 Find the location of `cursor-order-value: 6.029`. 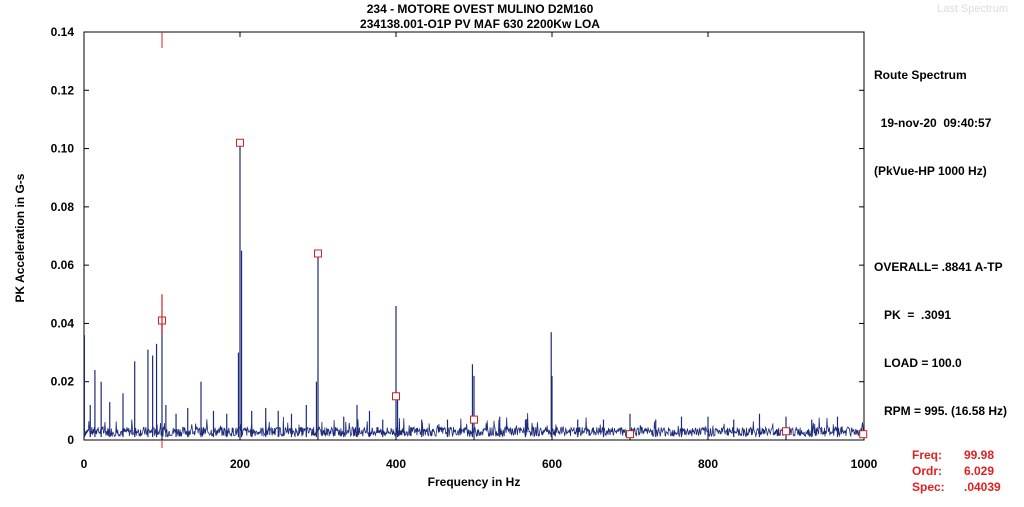

cursor-order-value: 6.029 is located at coordinates (979, 471).